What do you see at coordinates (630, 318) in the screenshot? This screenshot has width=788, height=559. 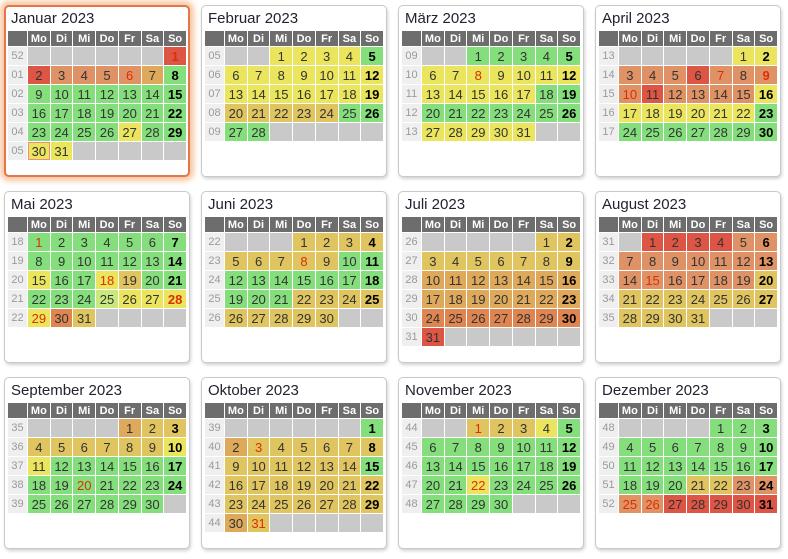 I see `day-cell: 28` at bounding box center [630, 318].